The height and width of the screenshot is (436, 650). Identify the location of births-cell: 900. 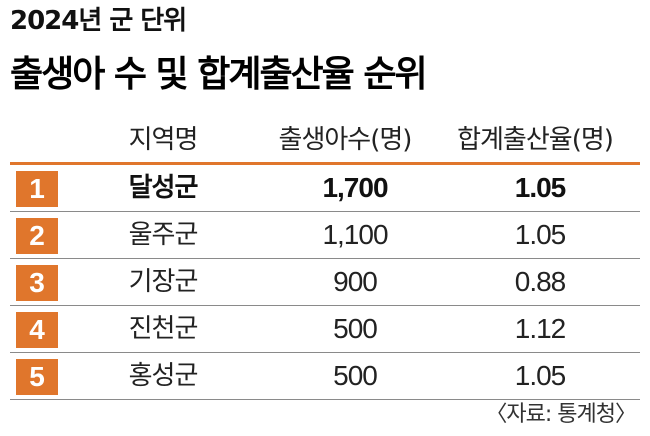
(355, 281).